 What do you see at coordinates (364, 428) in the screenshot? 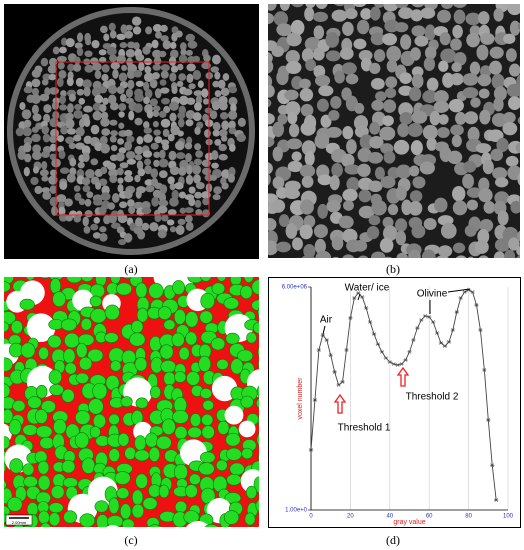
I see `annotation: Threshold 1` at bounding box center [364, 428].